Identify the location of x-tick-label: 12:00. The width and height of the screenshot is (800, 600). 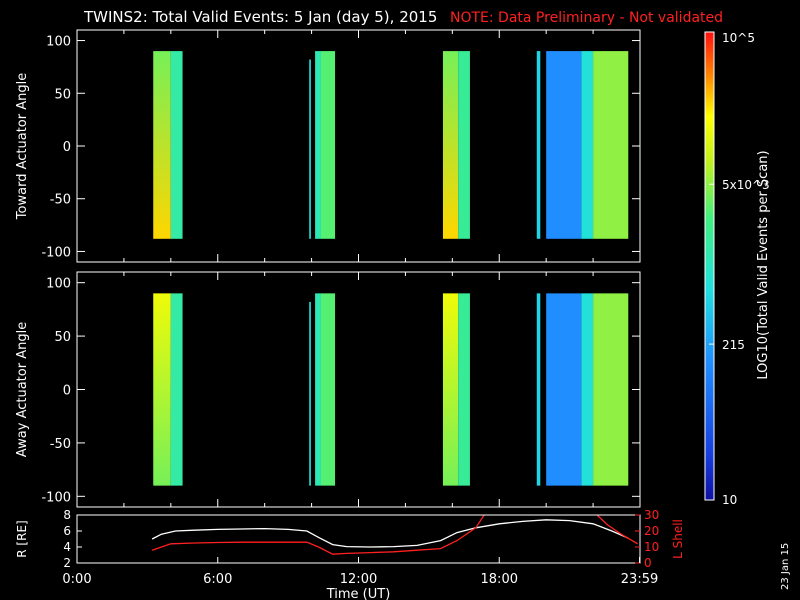
(358, 579).